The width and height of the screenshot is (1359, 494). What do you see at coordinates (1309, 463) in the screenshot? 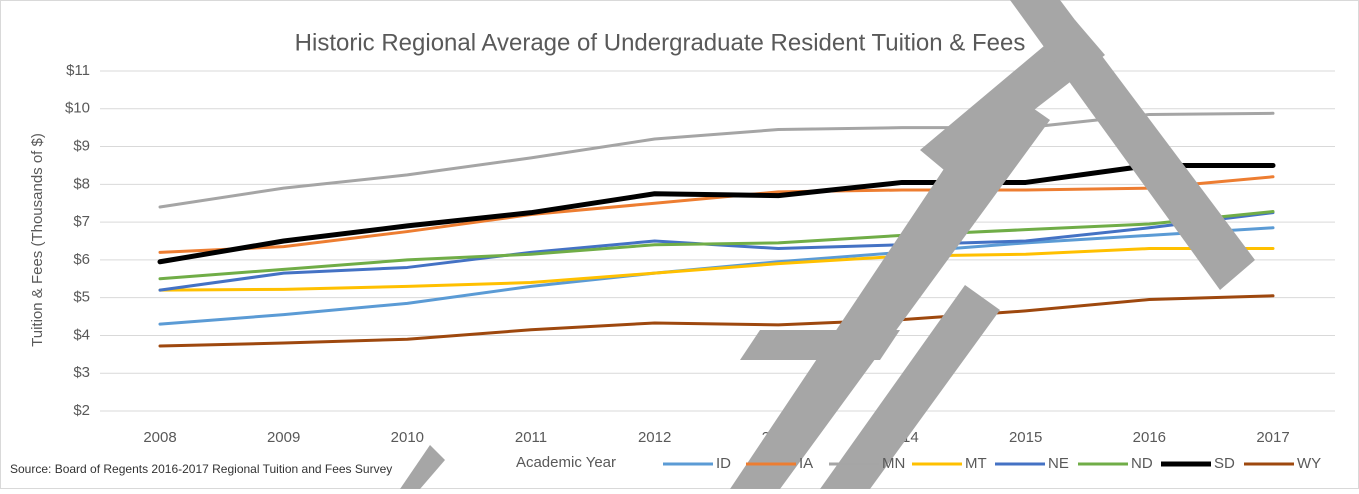
I see `legend-label: WY` at bounding box center [1309, 463].